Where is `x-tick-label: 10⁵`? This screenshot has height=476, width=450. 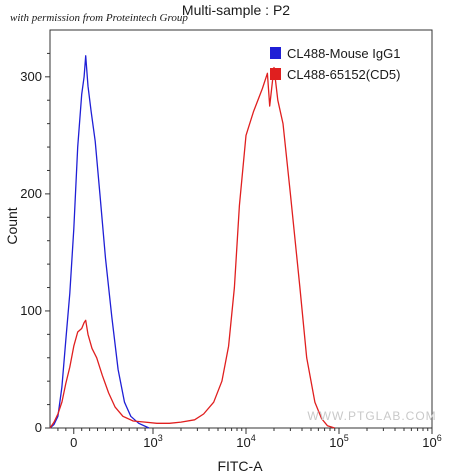 x-tick-label: 10⁵ is located at coordinates (338, 441).